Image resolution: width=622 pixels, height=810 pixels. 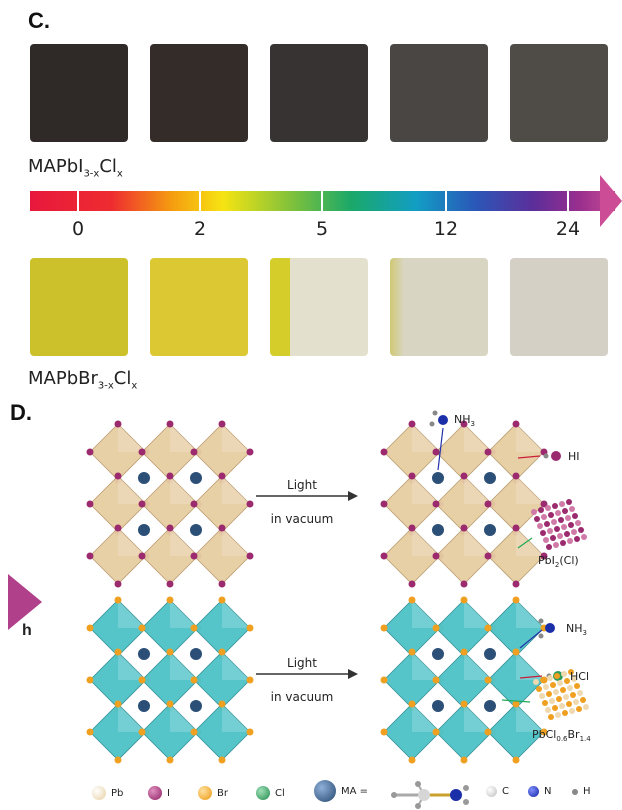 What do you see at coordinates (443, 420) in the screenshot?
I see `nh3-molecule` at bounding box center [443, 420].